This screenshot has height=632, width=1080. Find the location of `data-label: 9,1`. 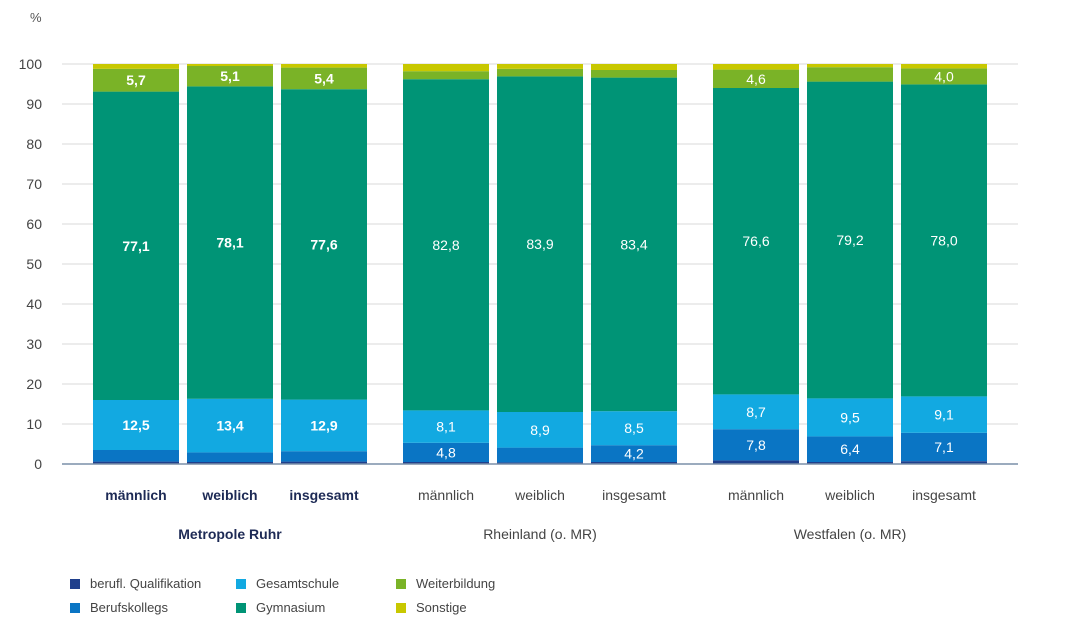

data-label: 9,1 is located at coordinates (944, 415).